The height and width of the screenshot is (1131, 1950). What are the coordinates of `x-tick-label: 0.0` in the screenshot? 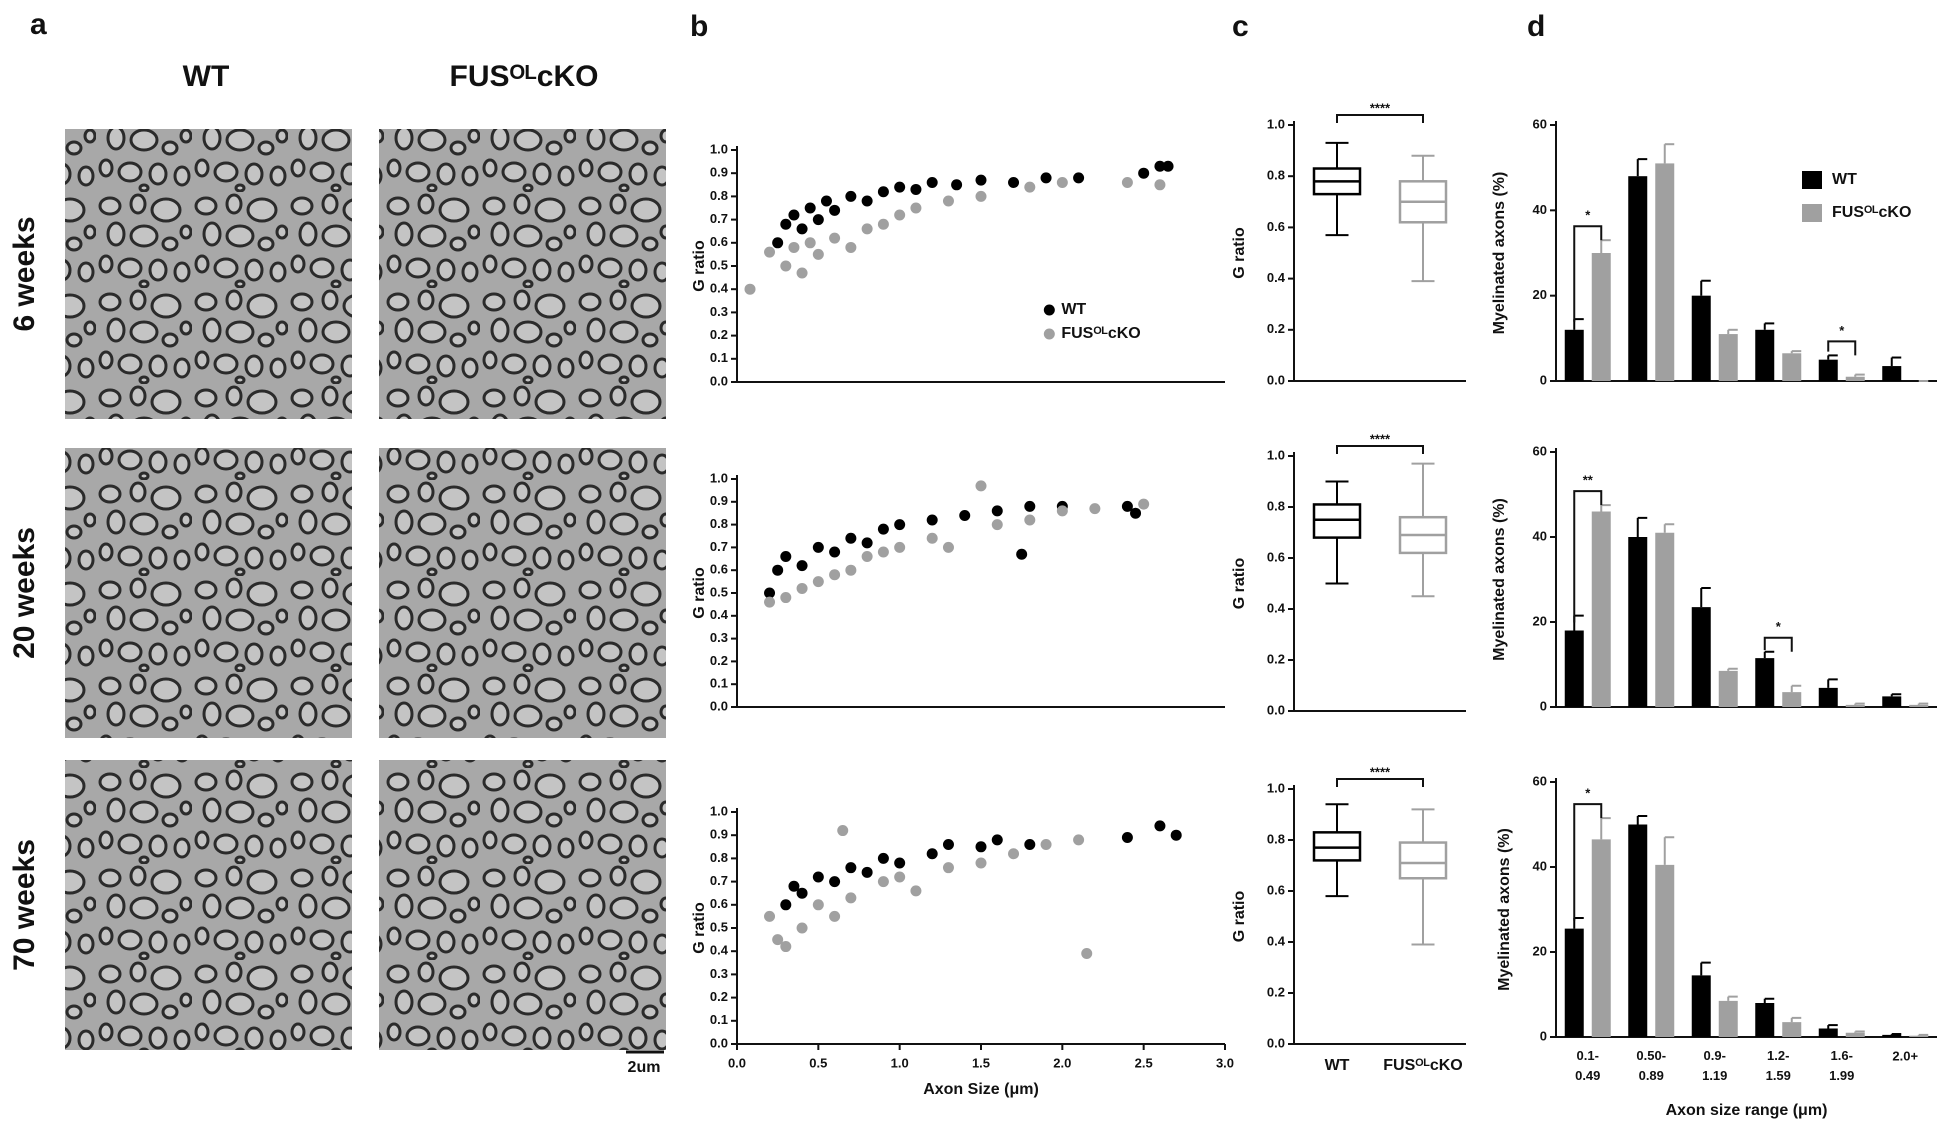 It's located at (737, 1062).